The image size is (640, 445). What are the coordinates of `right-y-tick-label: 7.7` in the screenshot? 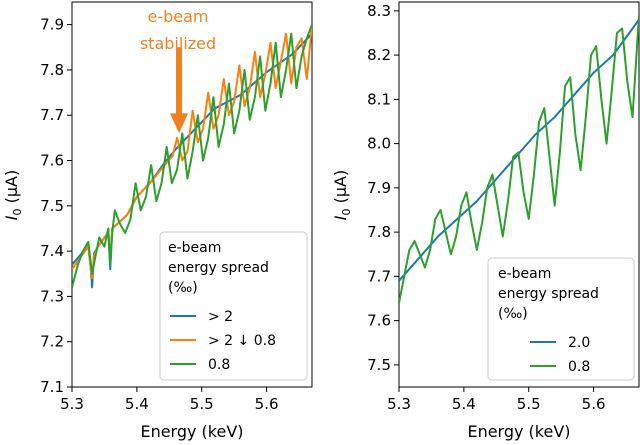 It's located at (379, 276).